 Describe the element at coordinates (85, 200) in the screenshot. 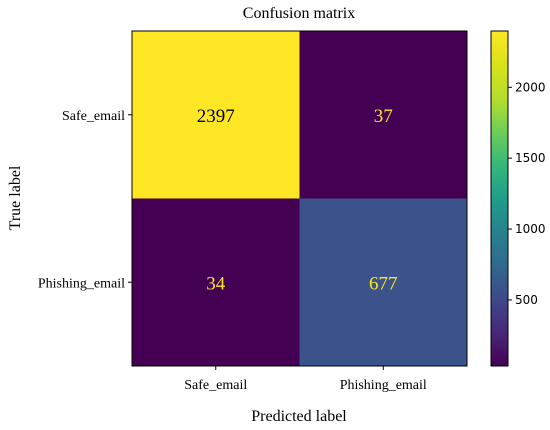

I see `y-axis-ticks: Safe_email Phishing_email` at that location.